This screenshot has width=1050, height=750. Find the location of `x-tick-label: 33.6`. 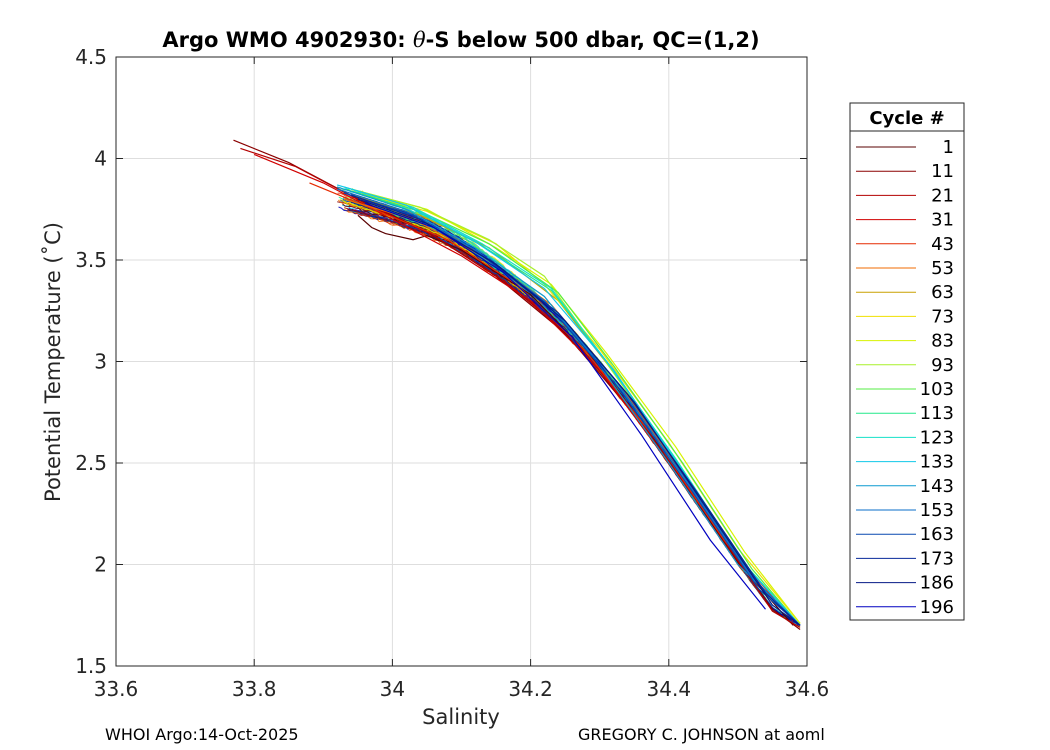

x-tick-label: 33.6 is located at coordinates (116, 689).